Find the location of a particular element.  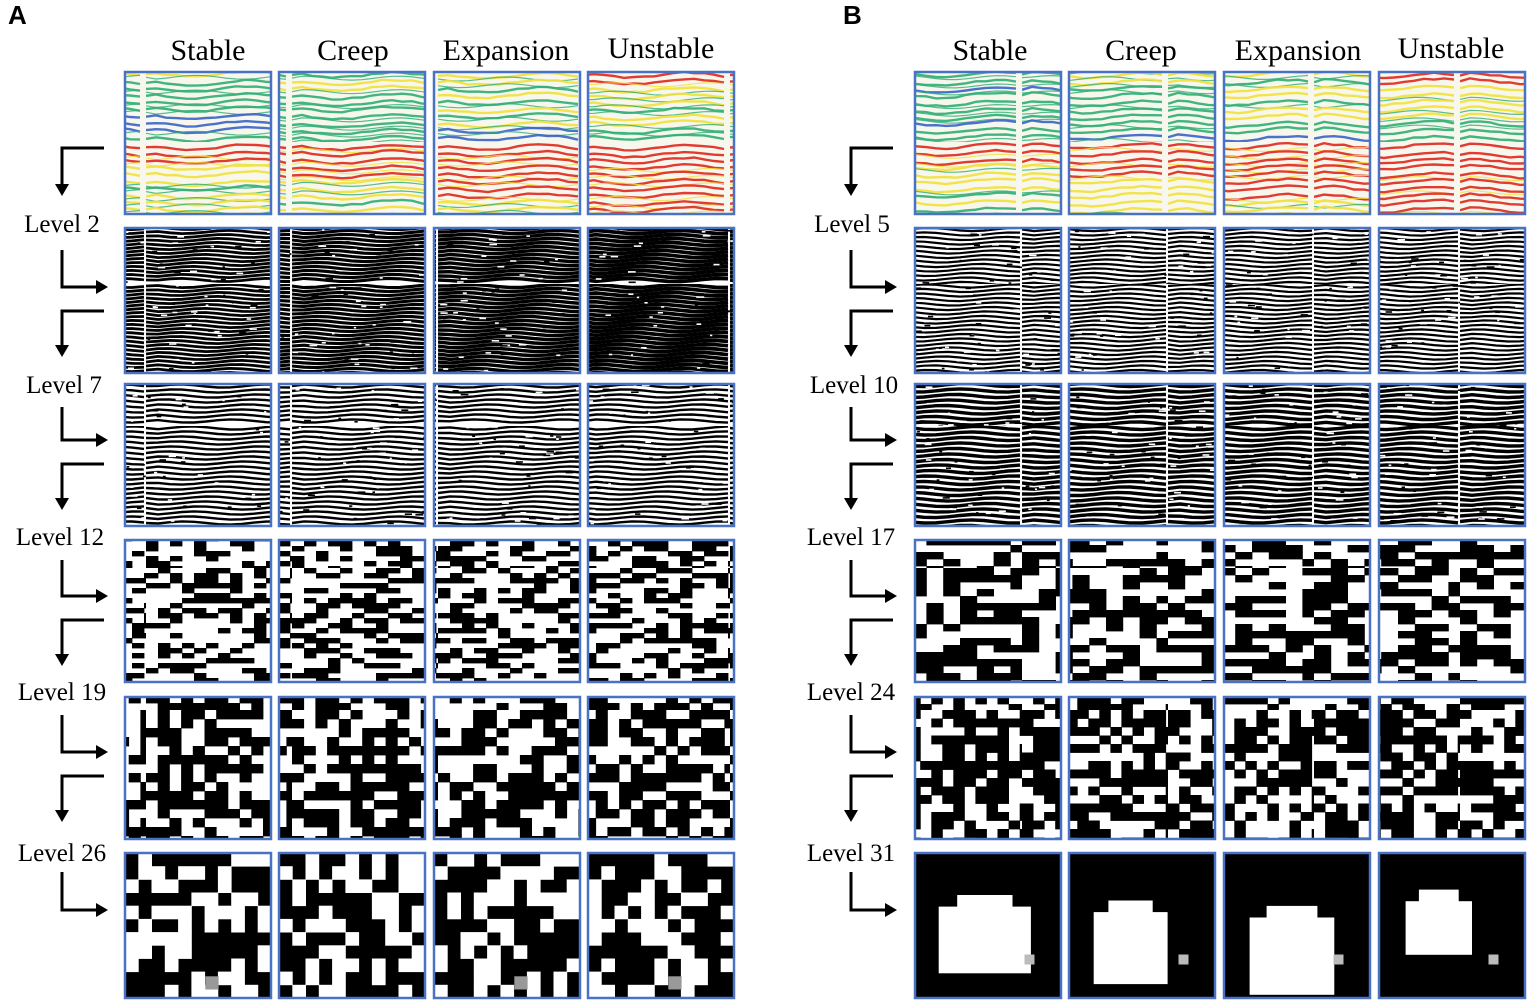

panel-b-letter: B is located at coordinates (852, 15).